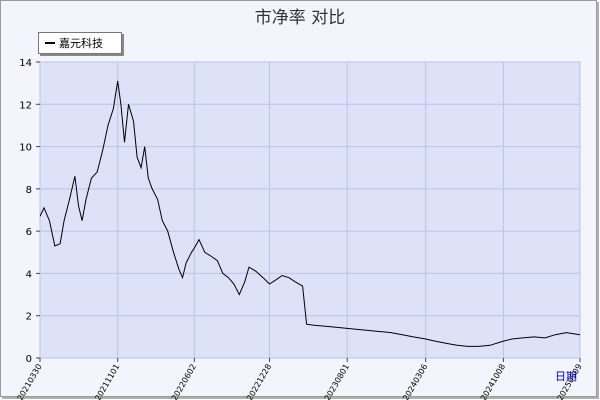 This screenshot has width=600, height=400. What do you see at coordinates (29, 359) in the screenshot?
I see `y-tick-label: 0` at bounding box center [29, 359].